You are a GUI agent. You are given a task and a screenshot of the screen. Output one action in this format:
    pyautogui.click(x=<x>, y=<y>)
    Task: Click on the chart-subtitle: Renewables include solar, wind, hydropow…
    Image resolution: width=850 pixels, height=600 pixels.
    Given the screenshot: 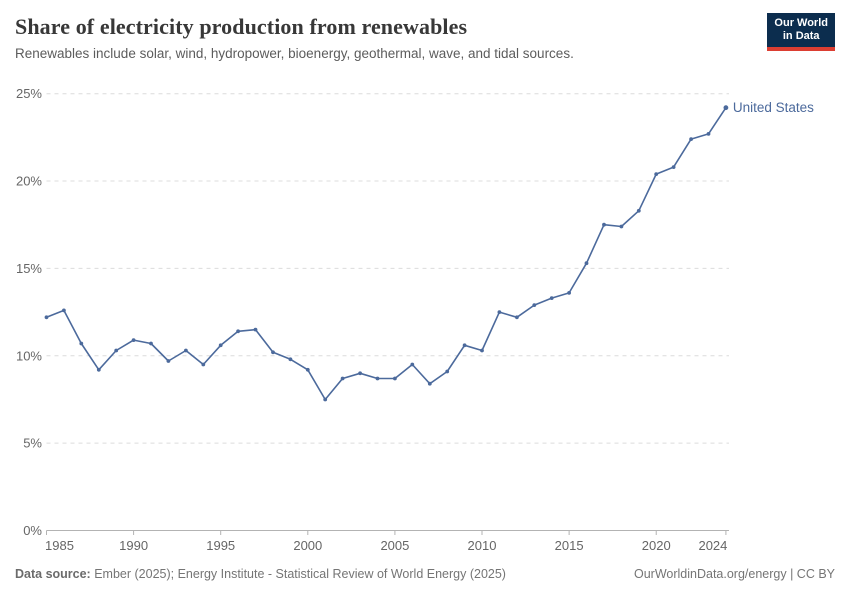 What is the action you would take?
    pyautogui.click(x=294, y=53)
    